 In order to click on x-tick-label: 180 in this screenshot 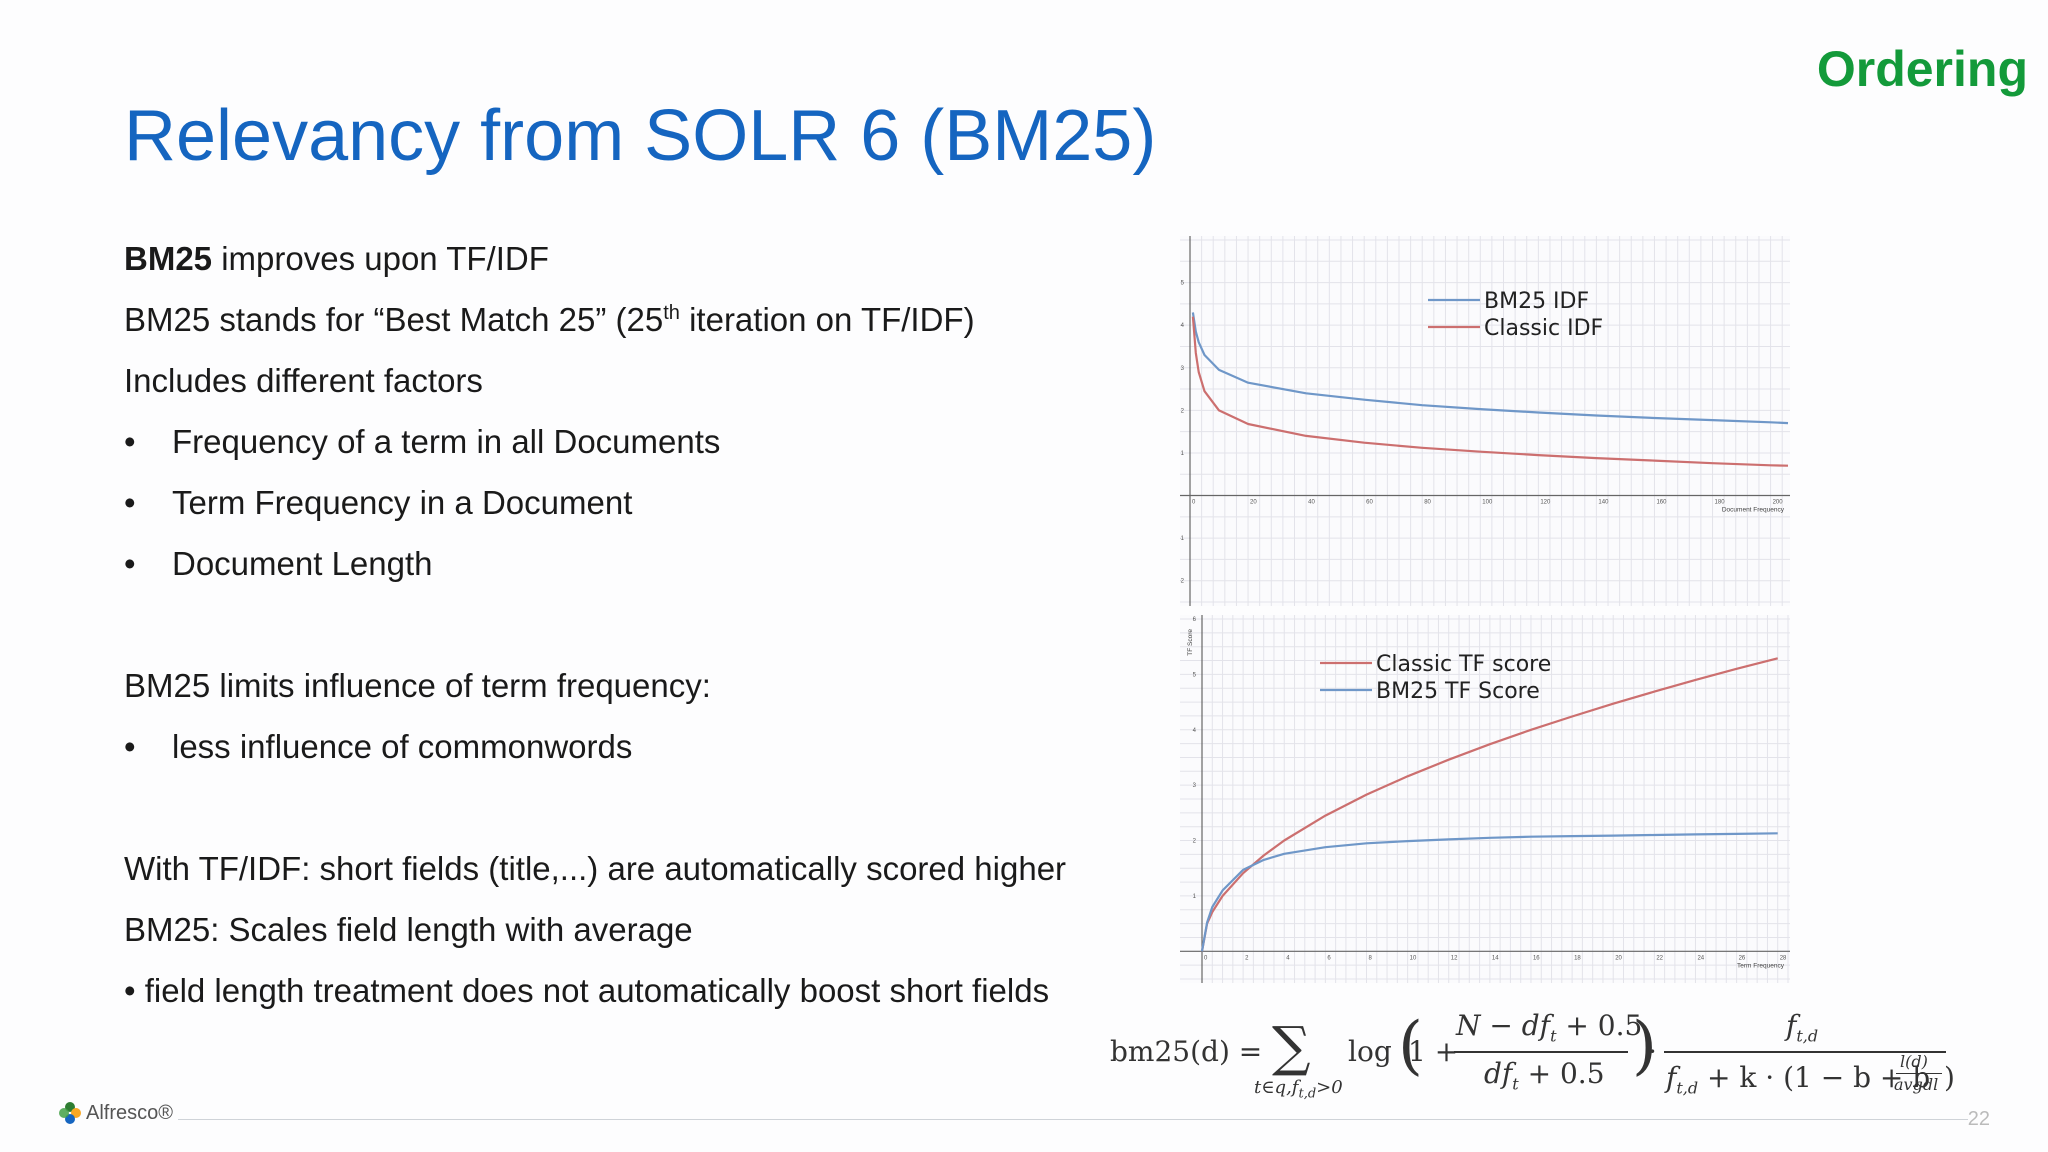, I will do `click(1720, 503)`.